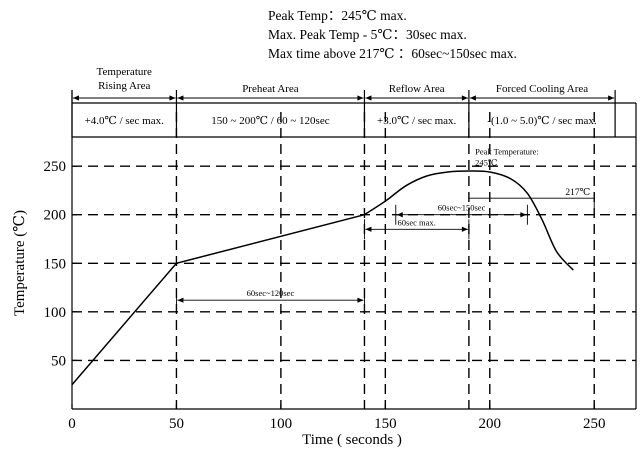  Describe the element at coordinates (270, 121) in the screenshot. I see `zone-rate: 150 ~ 200℃ / 60 ~ 120sec` at that location.